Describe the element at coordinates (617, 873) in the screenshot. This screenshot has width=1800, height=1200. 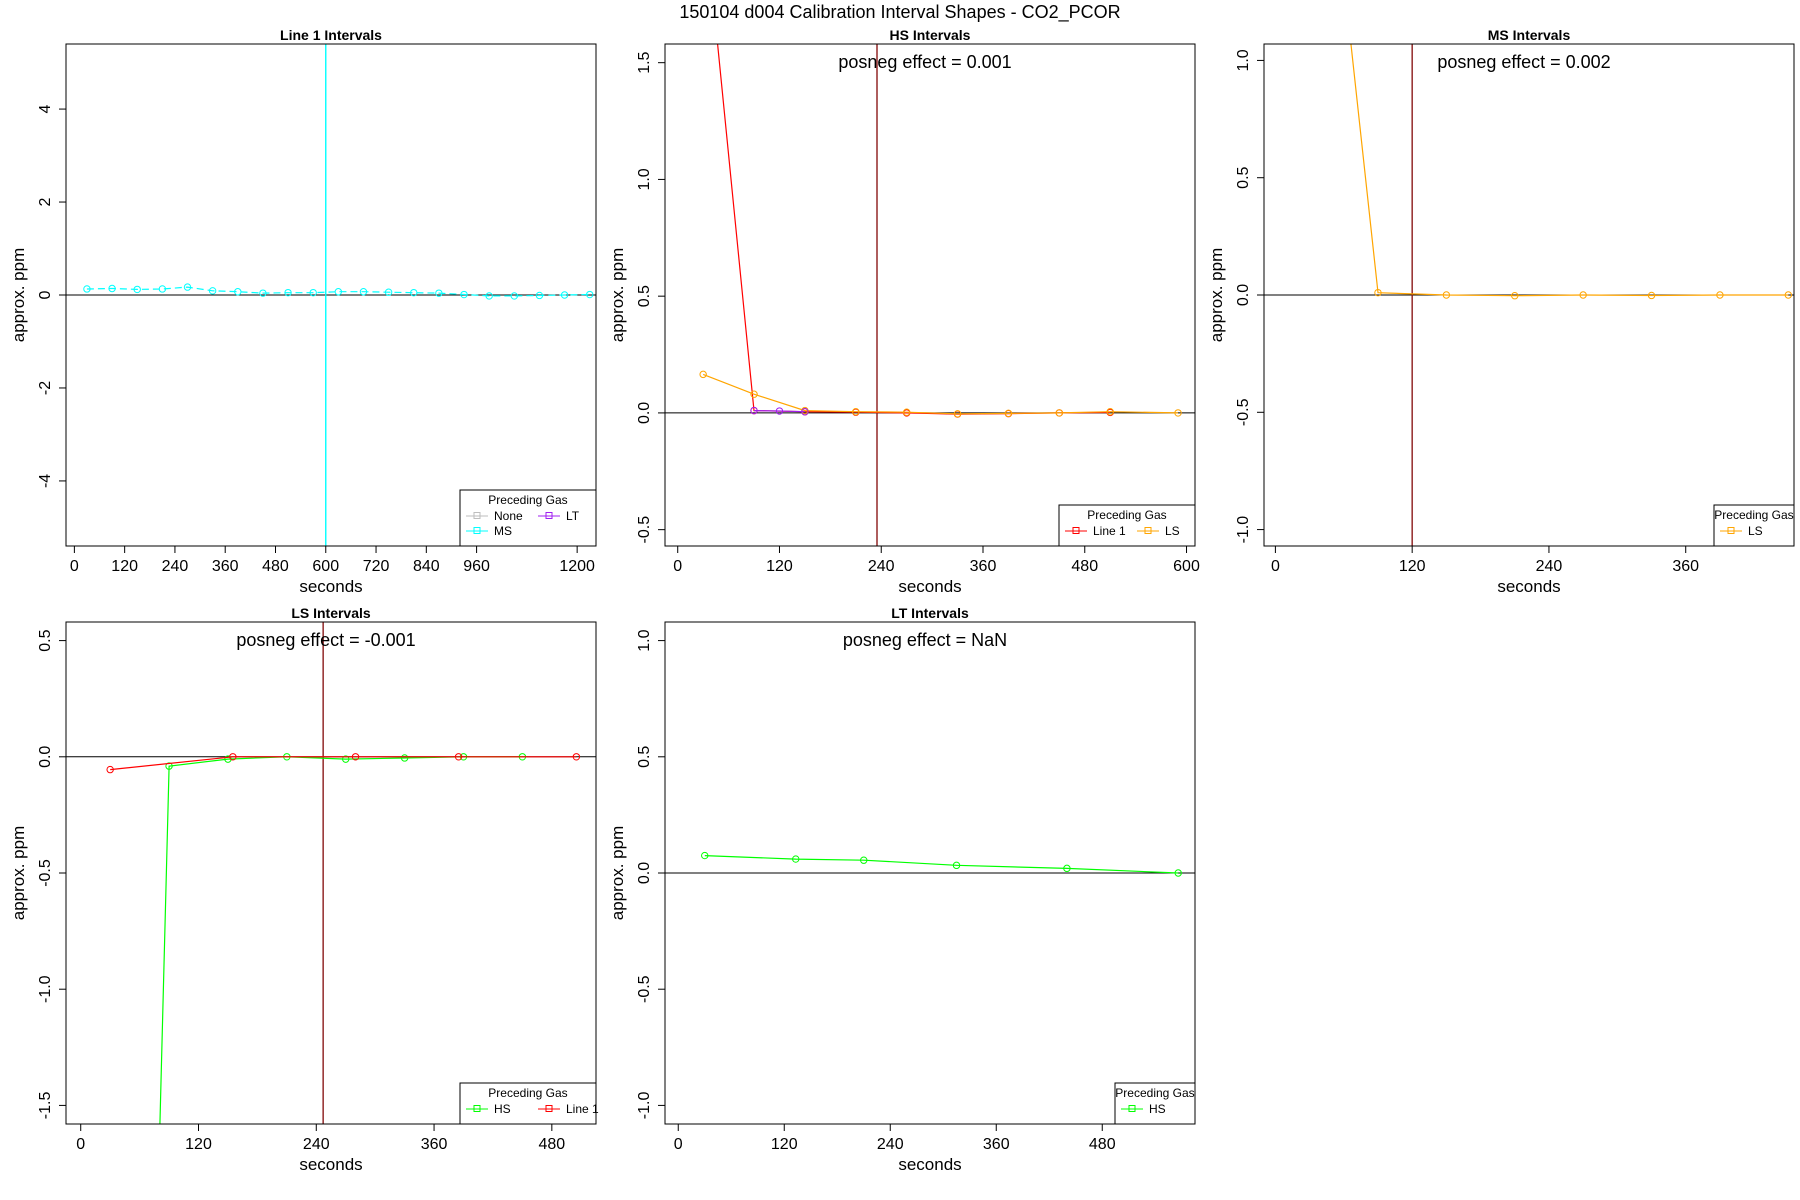
I see `panel-5-ylabel: approx. ppm` at that location.